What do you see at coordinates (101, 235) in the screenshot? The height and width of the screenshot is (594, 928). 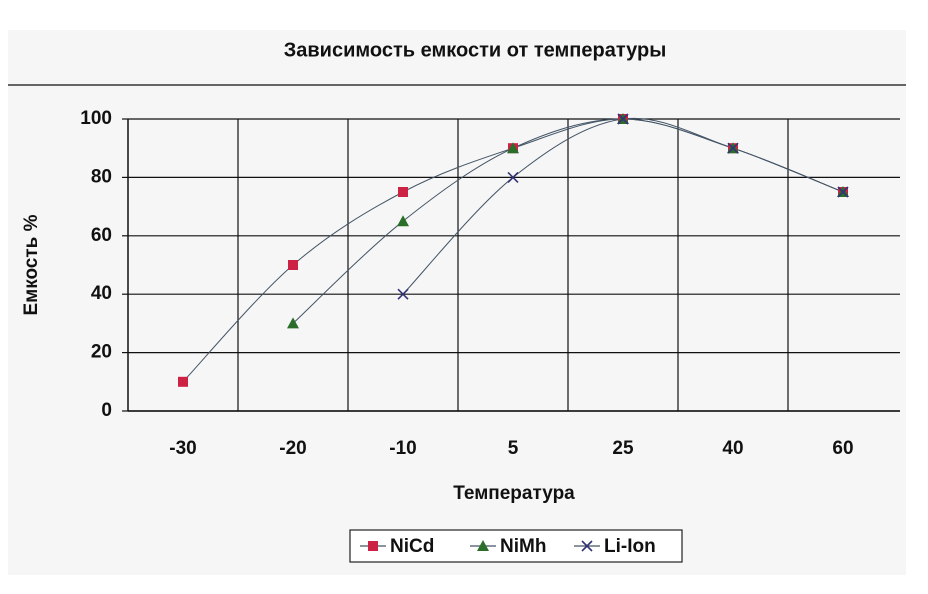 I see `y-tick-label: 60` at bounding box center [101, 235].